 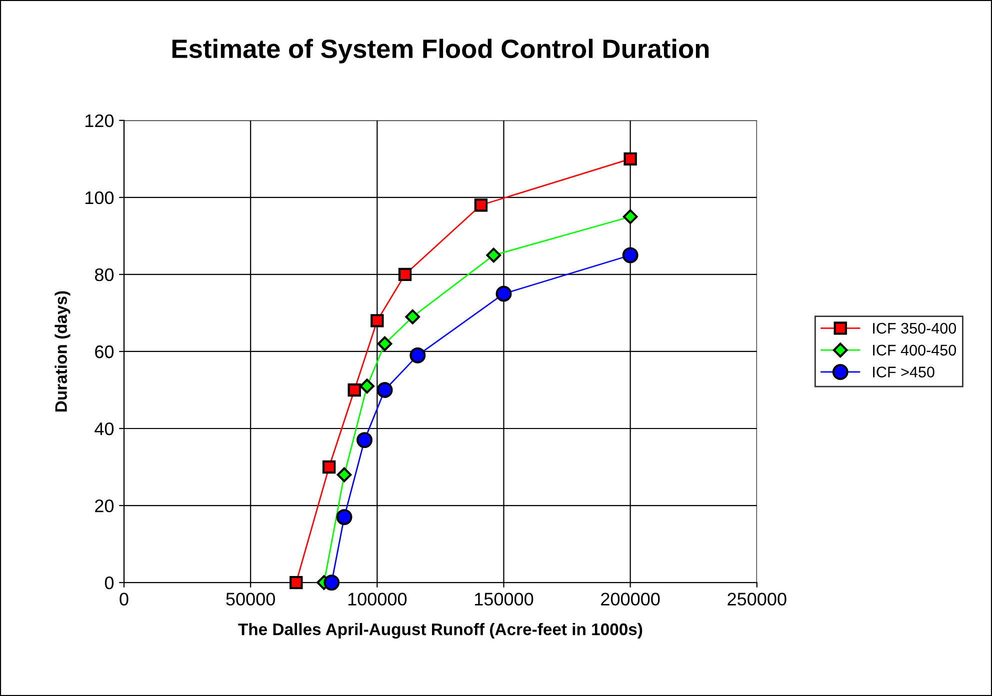 What do you see at coordinates (109, 583) in the screenshot?
I see `y-tick-label: 0` at bounding box center [109, 583].